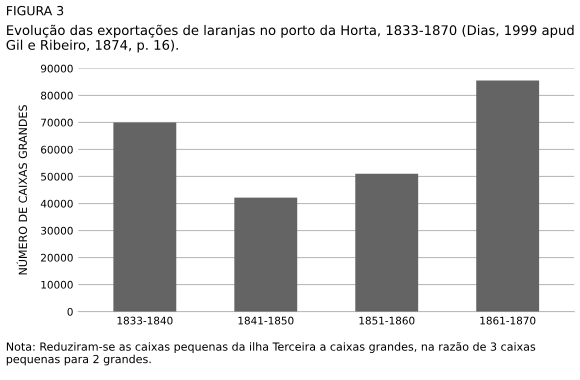 This screenshot has height=380, width=580. What do you see at coordinates (57, 122) in the screenshot?
I see `y-tick-label: 70000` at bounding box center [57, 122].